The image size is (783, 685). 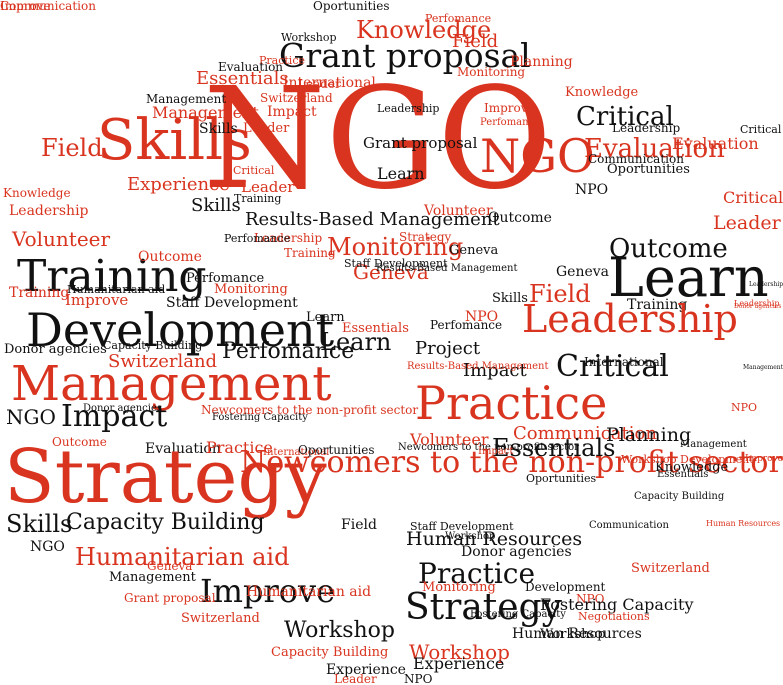 What do you see at coordinates (624, 362) in the screenshot?
I see `word-international-111: International` at bounding box center [624, 362].